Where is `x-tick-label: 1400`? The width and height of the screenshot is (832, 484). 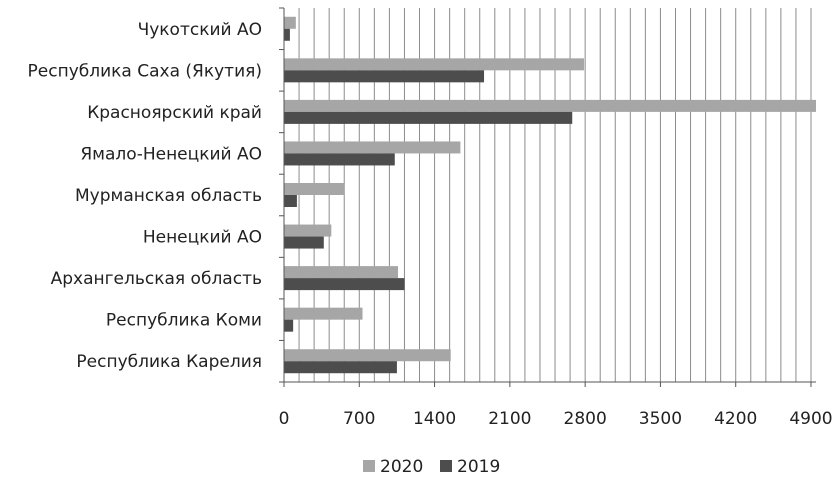 x-tick-label: 1400 is located at coordinates (434, 419).